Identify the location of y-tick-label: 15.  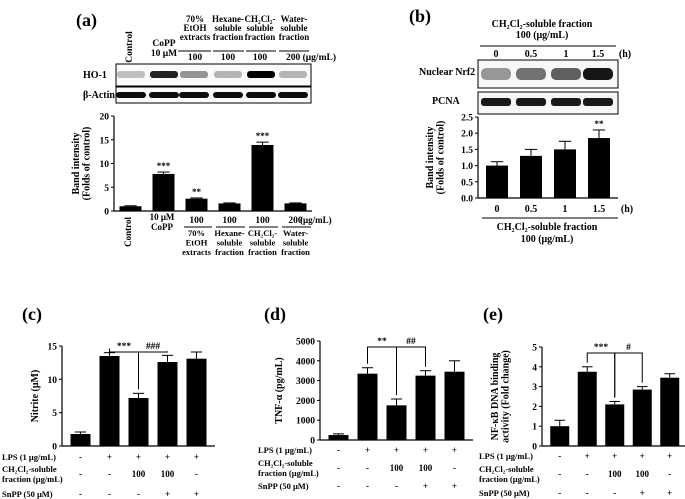
(105, 141).